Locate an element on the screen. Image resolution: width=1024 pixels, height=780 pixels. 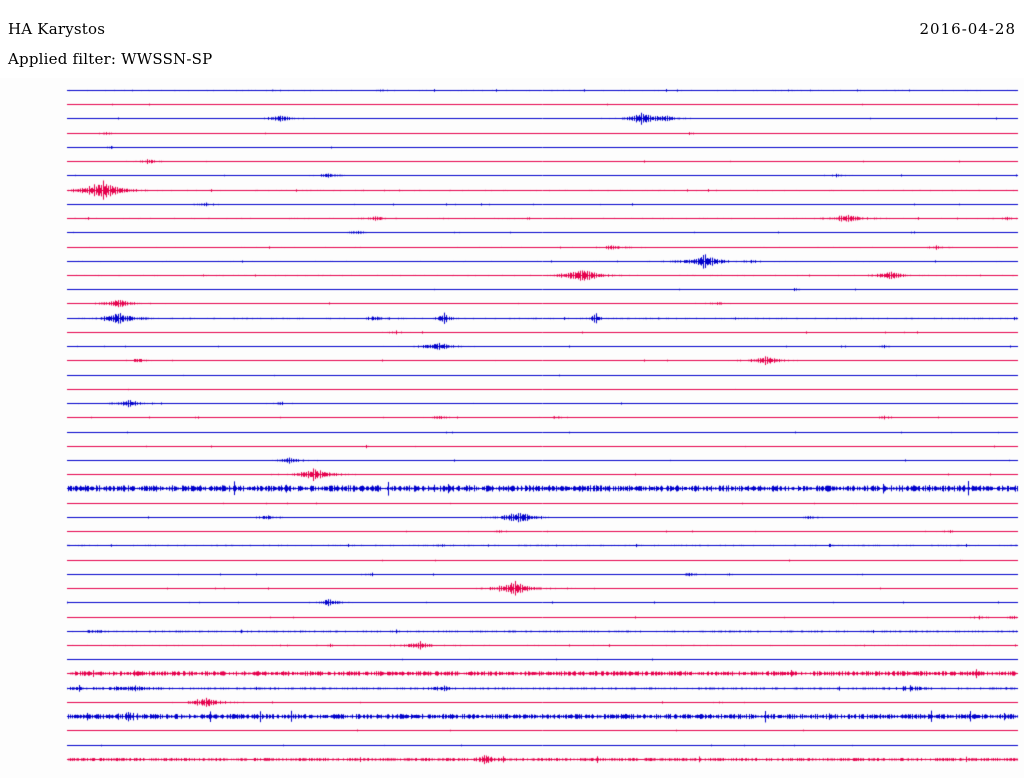
record-date: 2016-04-28 is located at coordinates (967, 29).